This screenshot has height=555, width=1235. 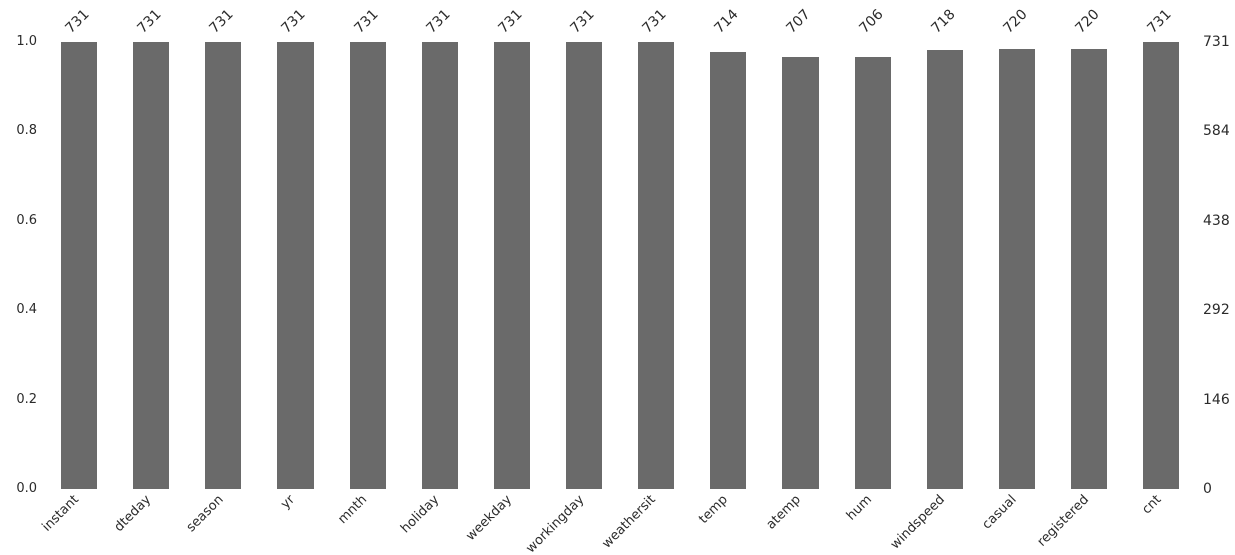 I want to click on bar-value-label: 706, so click(x=871, y=21).